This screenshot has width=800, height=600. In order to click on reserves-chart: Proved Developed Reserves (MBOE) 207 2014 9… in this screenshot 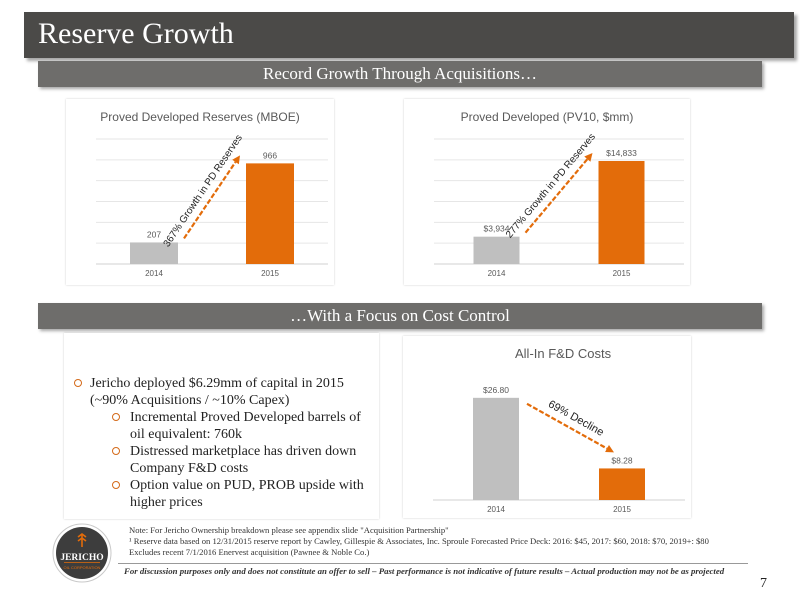, I will do `click(212, 194)`.